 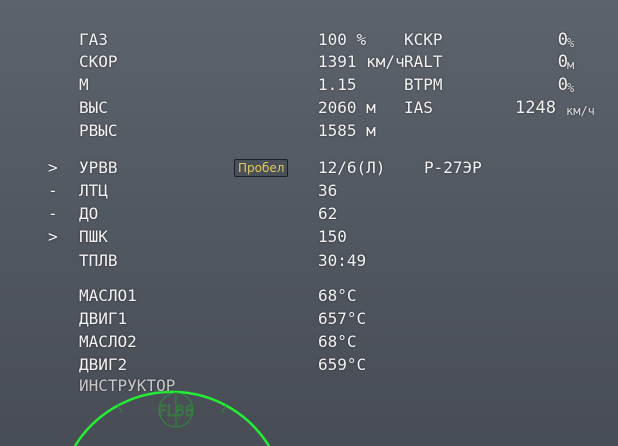 I want to click on key-hint-space: Пробел, so click(x=261, y=168).